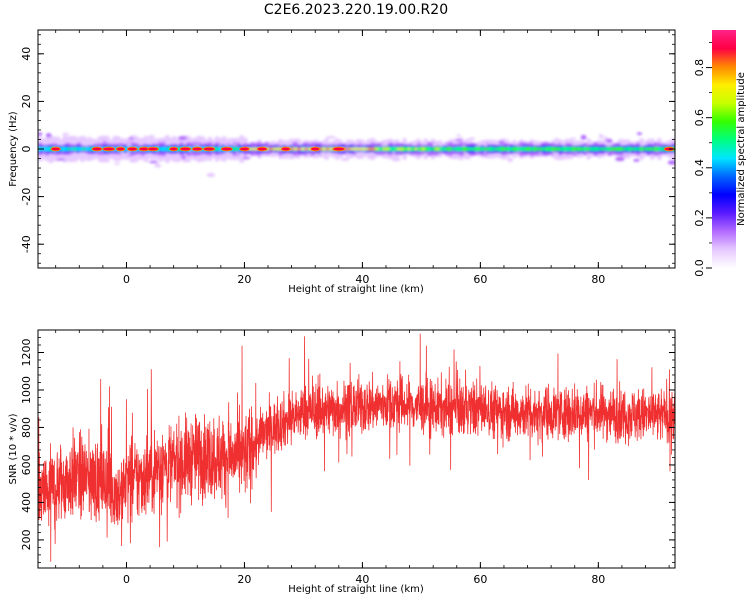  What do you see at coordinates (677, 148) in the screenshot?
I see `spectrogram-halo-cell` at bounding box center [677, 148].